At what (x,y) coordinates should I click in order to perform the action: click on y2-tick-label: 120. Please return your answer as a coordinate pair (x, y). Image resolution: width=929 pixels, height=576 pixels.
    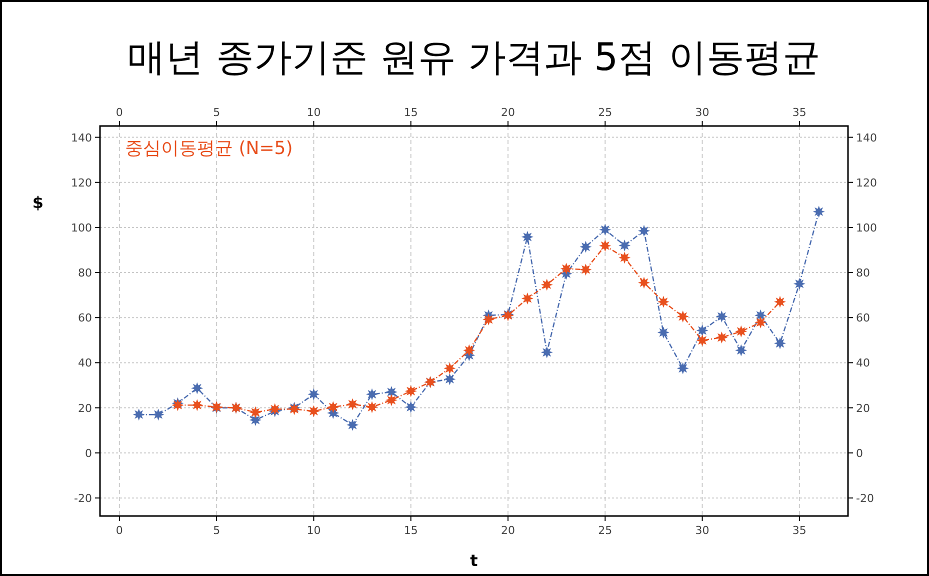
    Looking at the image, I should click on (866, 183).